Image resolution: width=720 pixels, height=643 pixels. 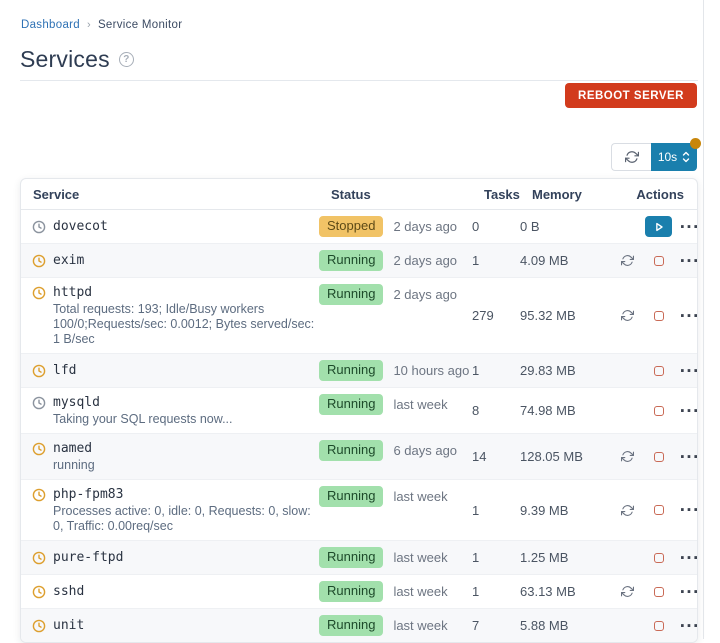 I want to click on refresh-interval-select: 10s, so click(x=674, y=157).